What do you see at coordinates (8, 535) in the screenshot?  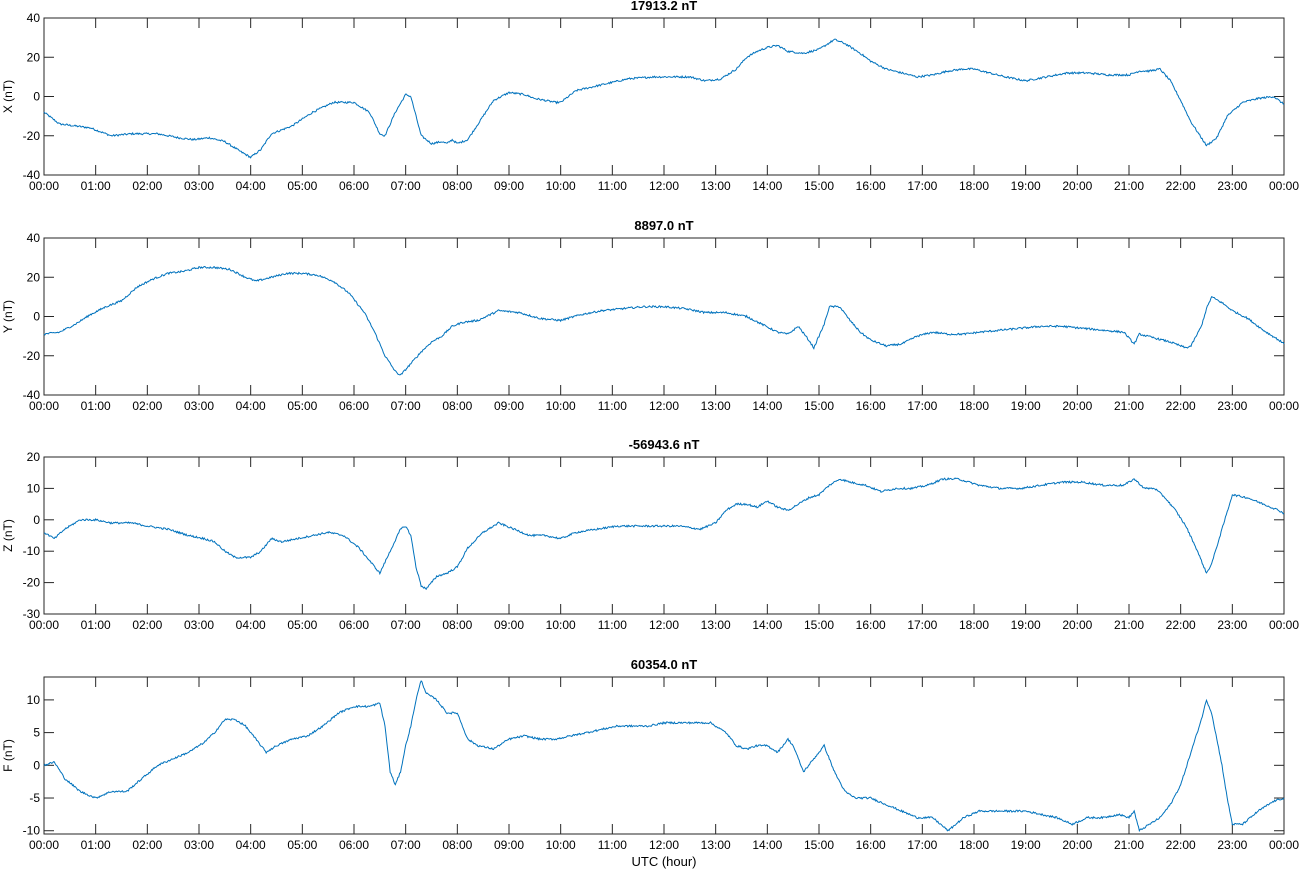 I see `y-axis-label: Z (nT)` at bounding box center [8, 535].